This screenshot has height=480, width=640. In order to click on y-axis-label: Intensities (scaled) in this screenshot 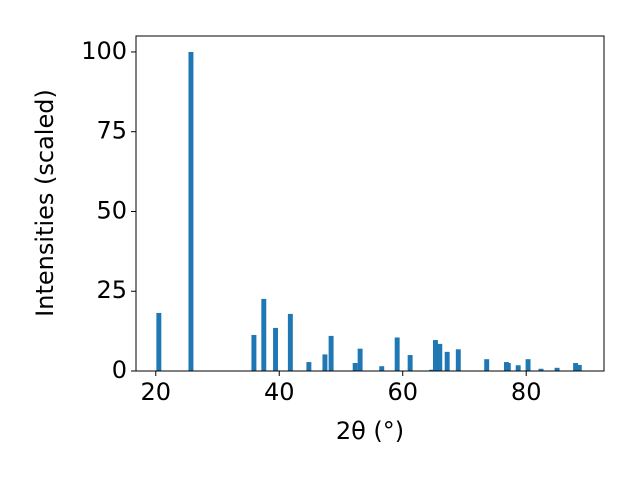, I will do `click(45, 203)`.